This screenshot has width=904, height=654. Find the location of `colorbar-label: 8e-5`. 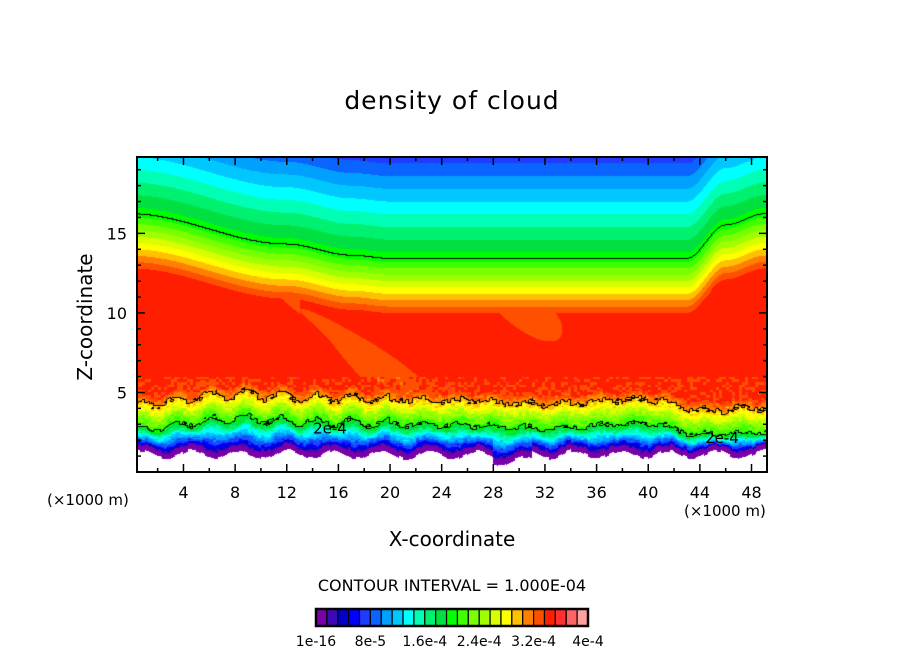

colorbar-label: 8e-5 is located at coordinates (370, 642).